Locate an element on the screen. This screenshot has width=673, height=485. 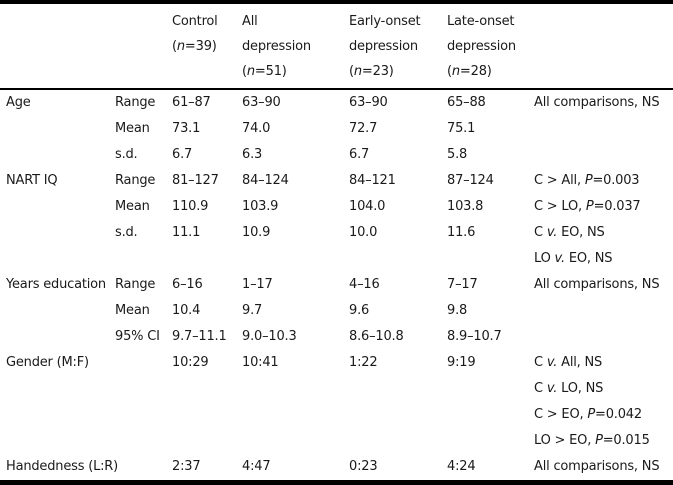
cell-late-onset: 7–17 is located at coordinates (462, 284).